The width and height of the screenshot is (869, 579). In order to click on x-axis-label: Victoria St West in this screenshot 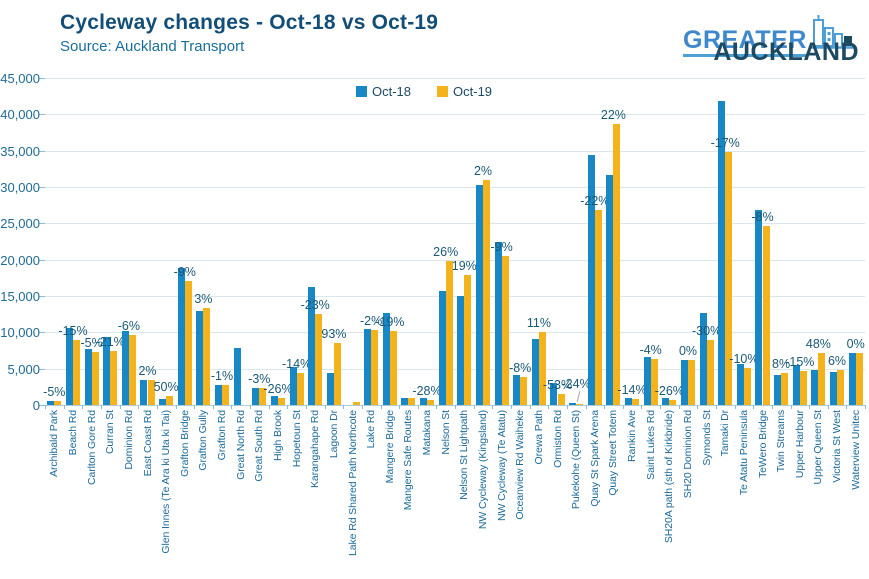, I will do `click(837, 446)`.